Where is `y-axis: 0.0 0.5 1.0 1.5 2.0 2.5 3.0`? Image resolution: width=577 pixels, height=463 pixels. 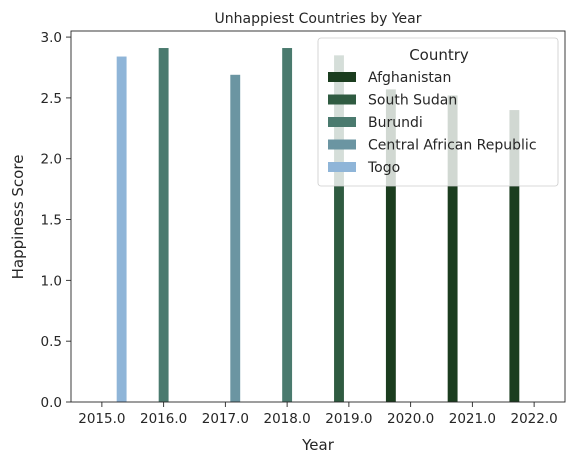
y-axis: 0.0 0.5 1.0 1.5 2.0 2.5 3.0 is located at coordinates (56, 220).